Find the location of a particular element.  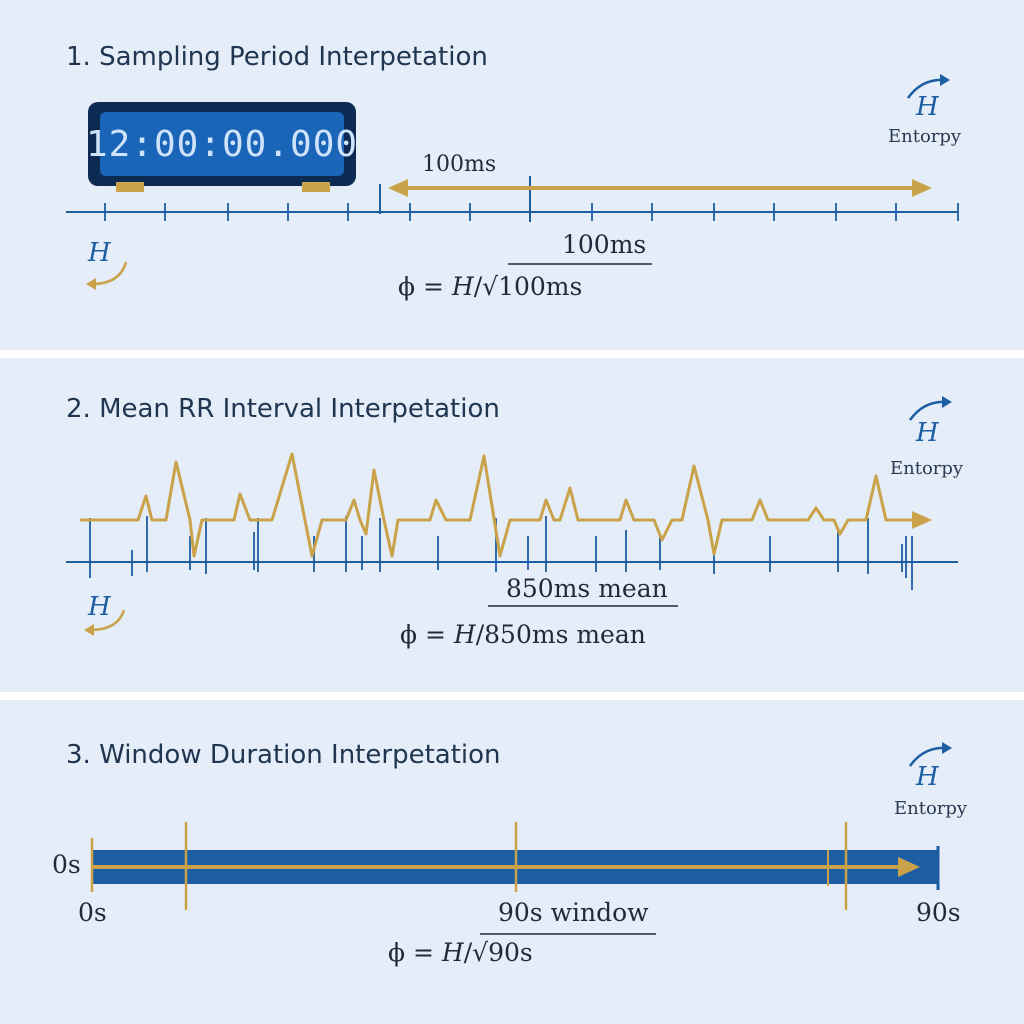

formula-denominator: √90s is located at coordinates (502, 952).